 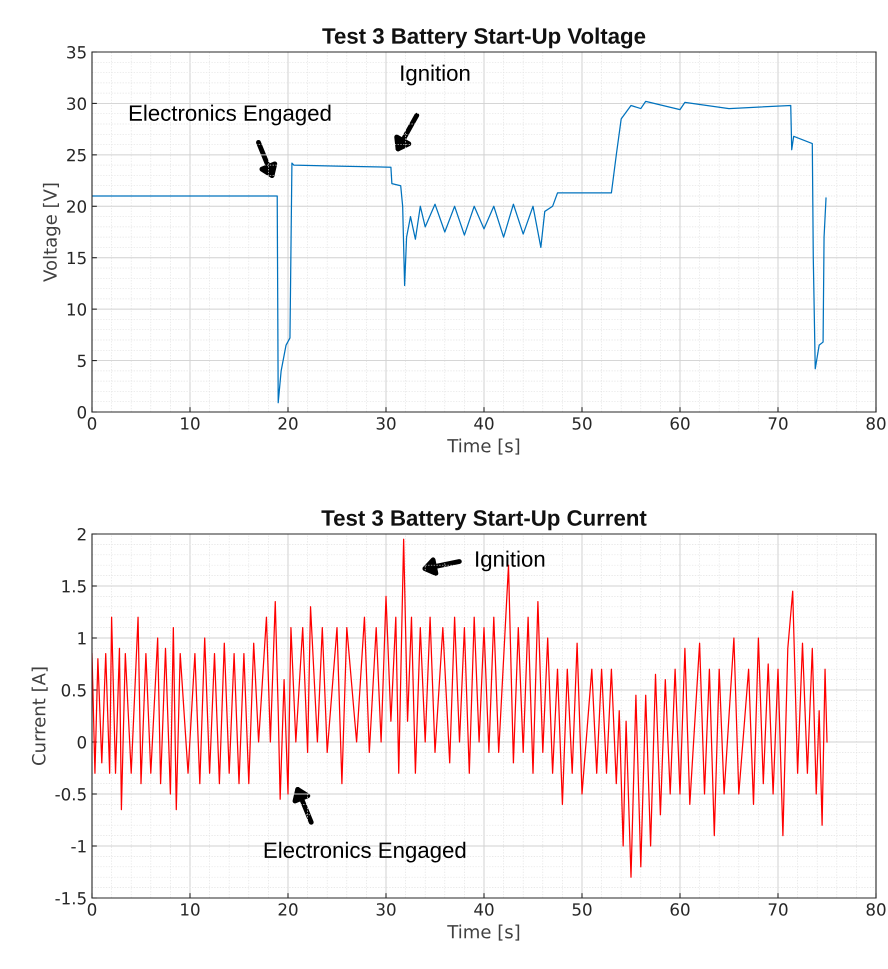 What do you see at coordinates (82, 361) in the screenshot?
I see `y-tick-label: 5` at bounding box center [82, 361].